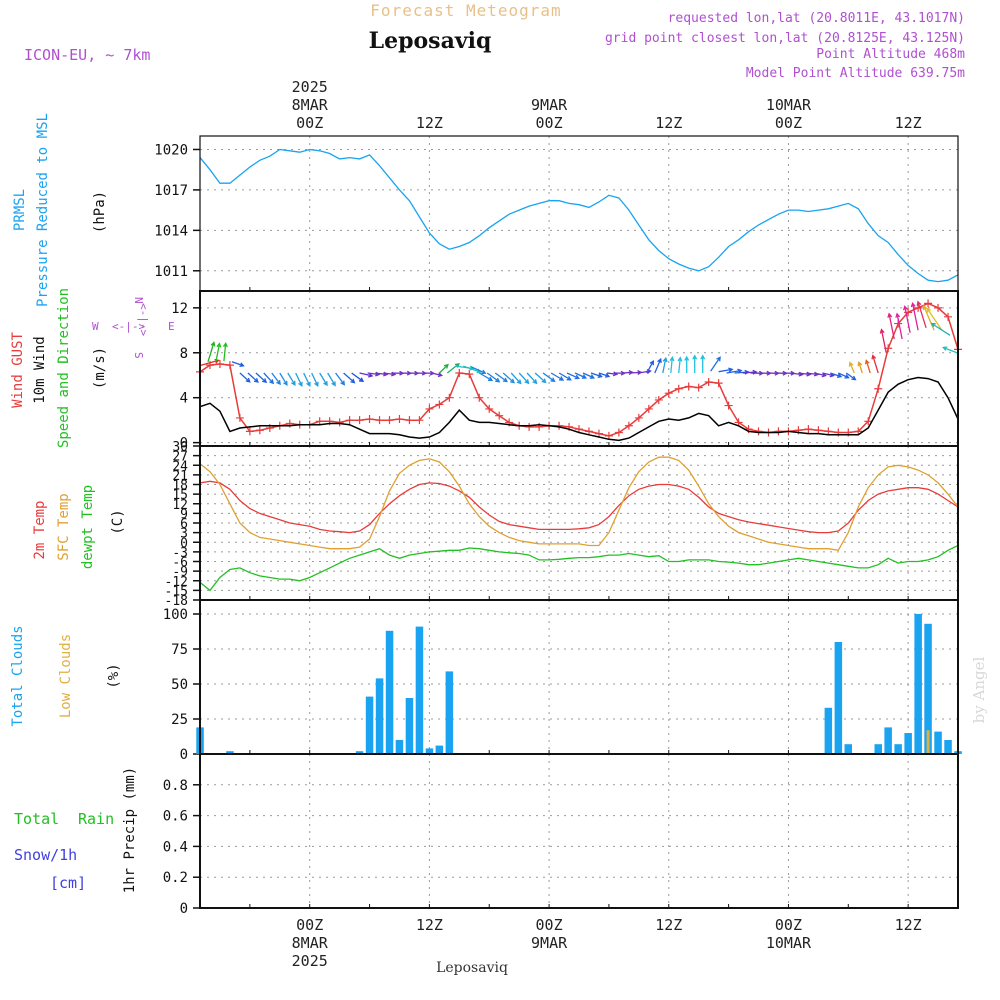  I want to click on watermark: by Angel, so click(979, 689).